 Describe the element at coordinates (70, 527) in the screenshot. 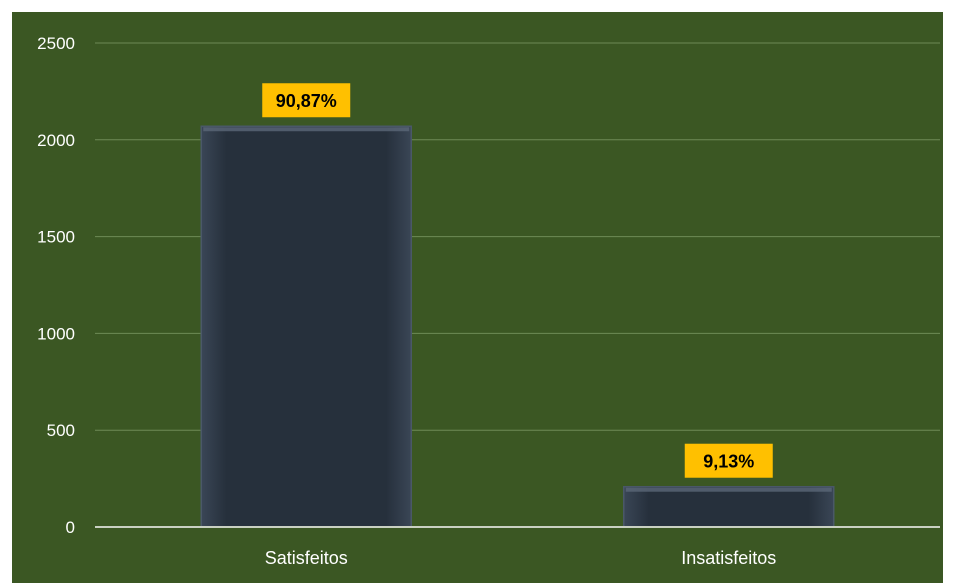

I see `y-tick-label: 0` at that location.